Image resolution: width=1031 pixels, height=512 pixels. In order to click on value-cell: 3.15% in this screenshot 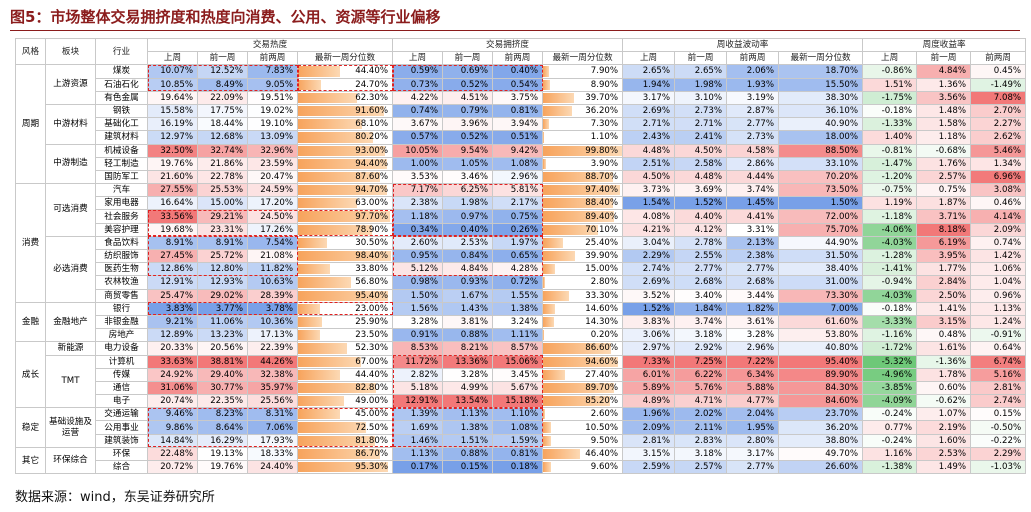, I will do `click(944, 322)`.